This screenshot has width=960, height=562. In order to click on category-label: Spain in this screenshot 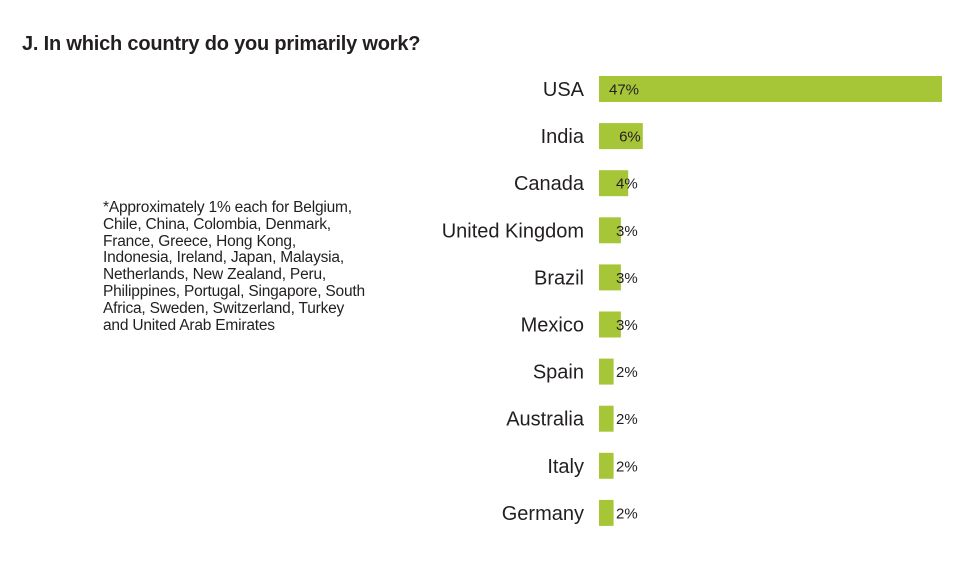, I will do `click(558, 373)`.